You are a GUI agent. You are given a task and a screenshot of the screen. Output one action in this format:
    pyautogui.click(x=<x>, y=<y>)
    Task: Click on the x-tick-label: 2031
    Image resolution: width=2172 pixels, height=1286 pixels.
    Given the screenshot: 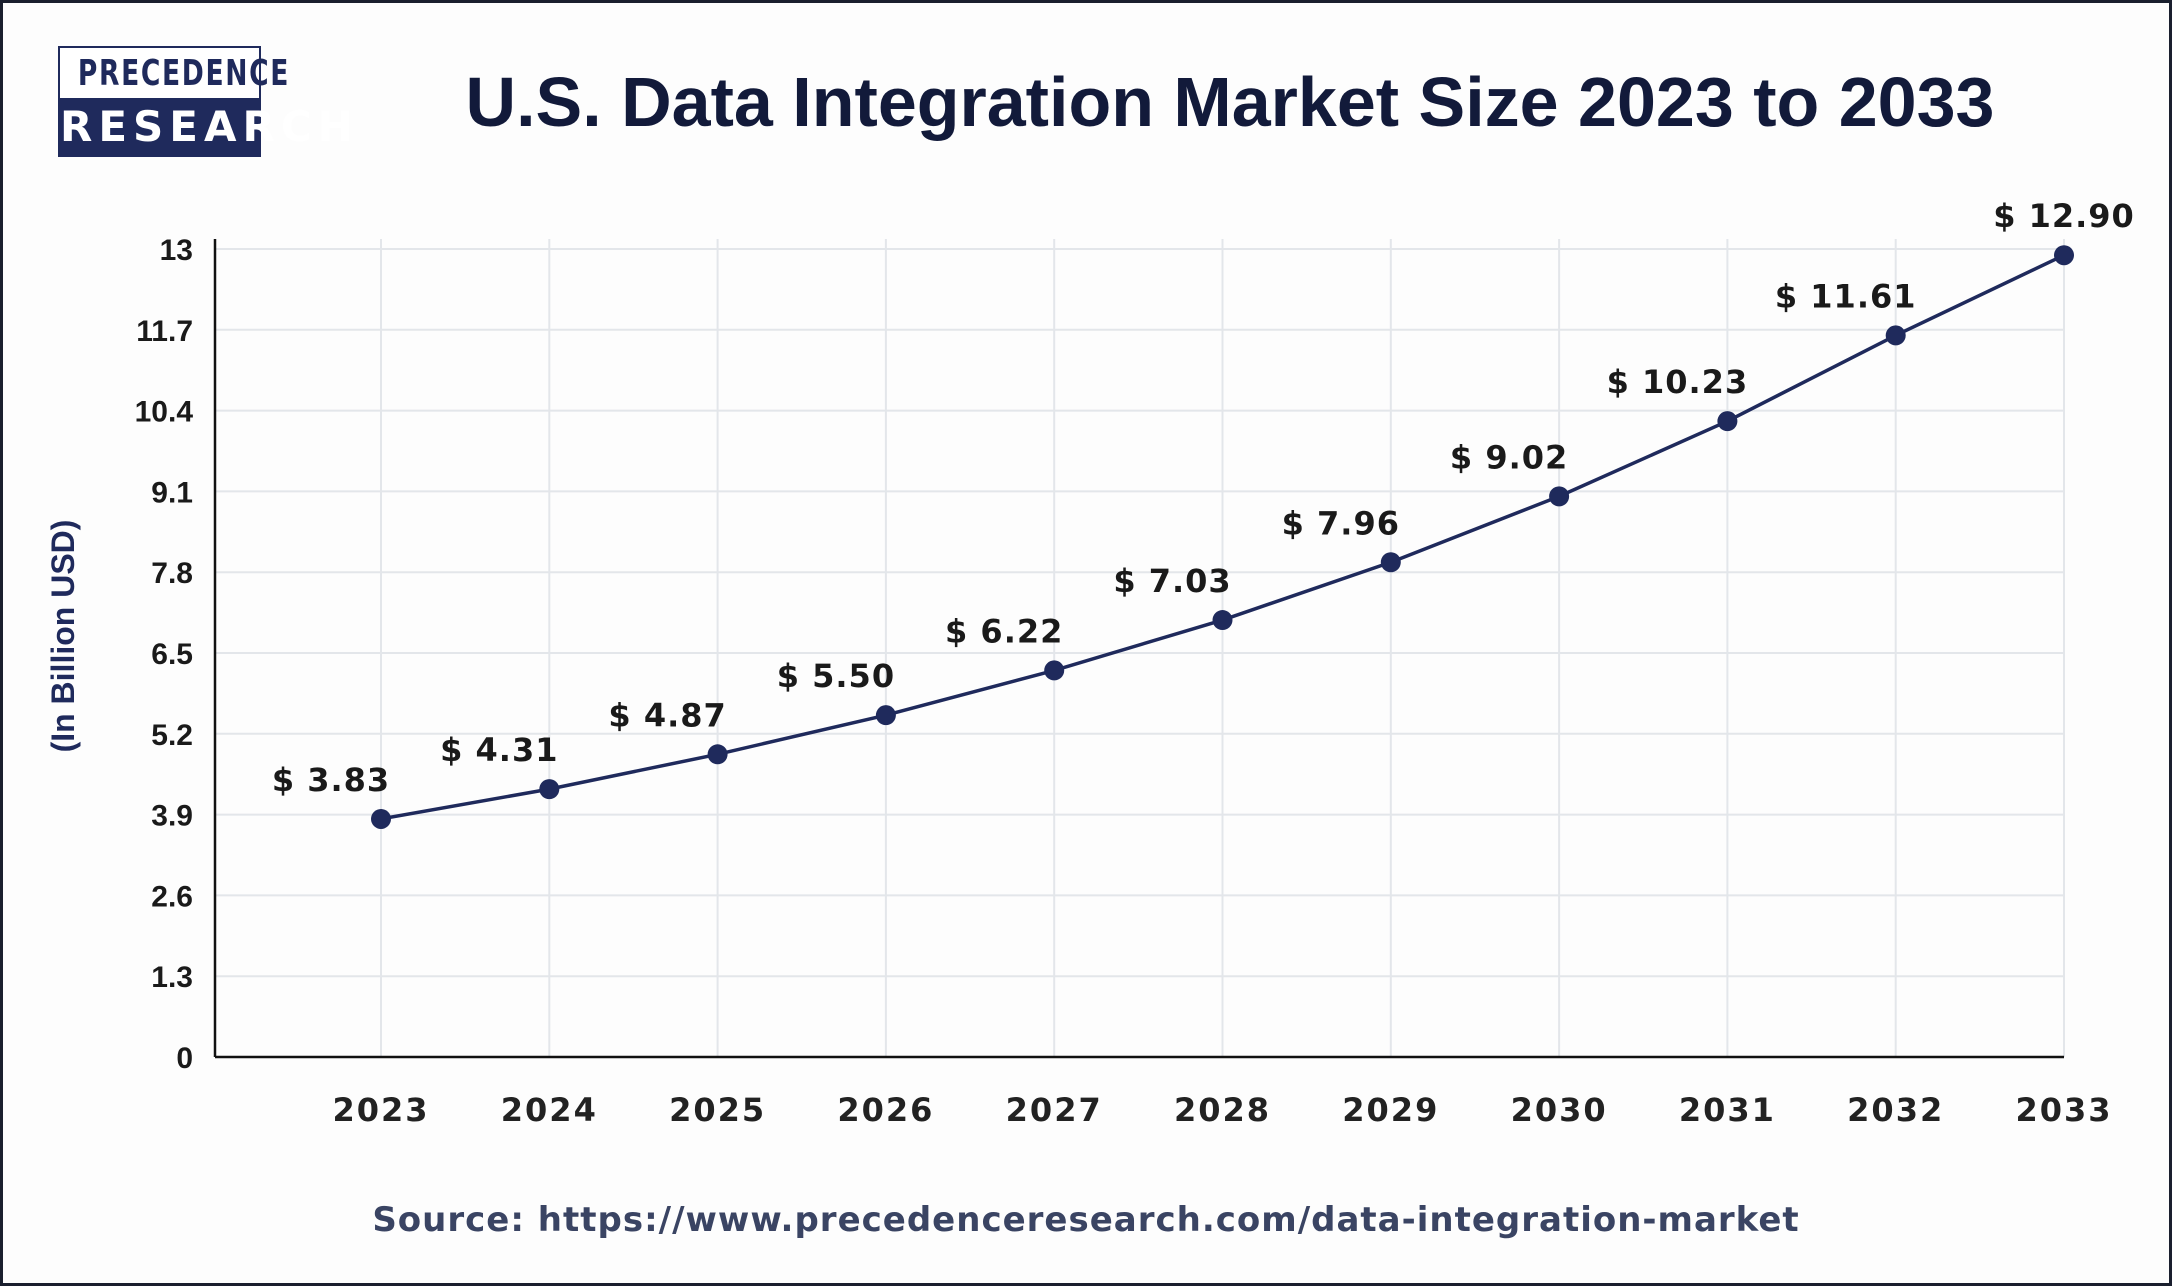 What is the action you would take?
    pyautogui.click(x=1727, y=1110)
    